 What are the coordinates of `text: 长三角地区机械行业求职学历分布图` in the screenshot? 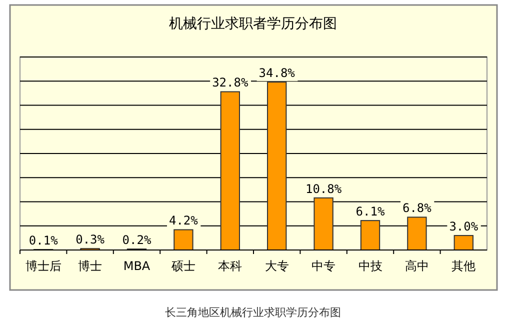 It's located at (253, 312).